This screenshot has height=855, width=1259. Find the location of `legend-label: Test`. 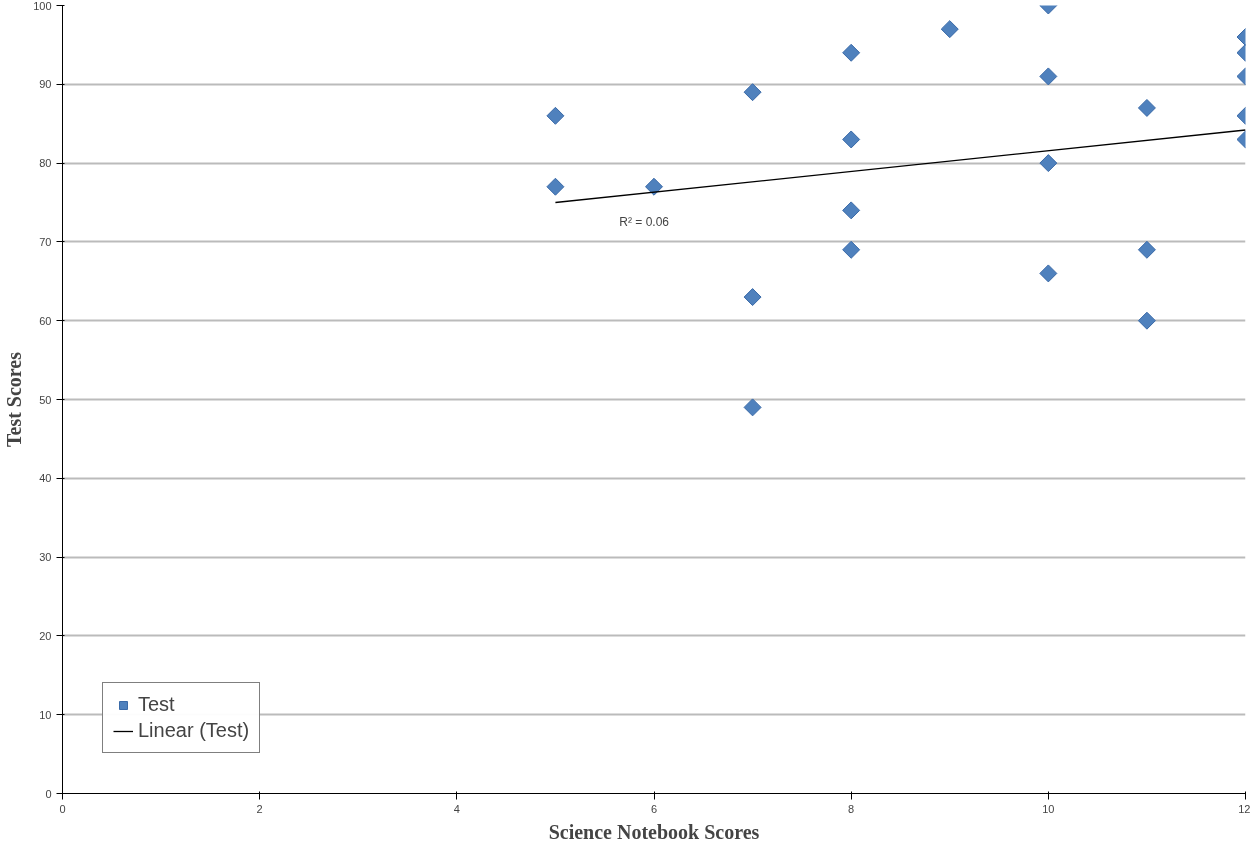

legend-label: Test is located at coordinates (156, 704).